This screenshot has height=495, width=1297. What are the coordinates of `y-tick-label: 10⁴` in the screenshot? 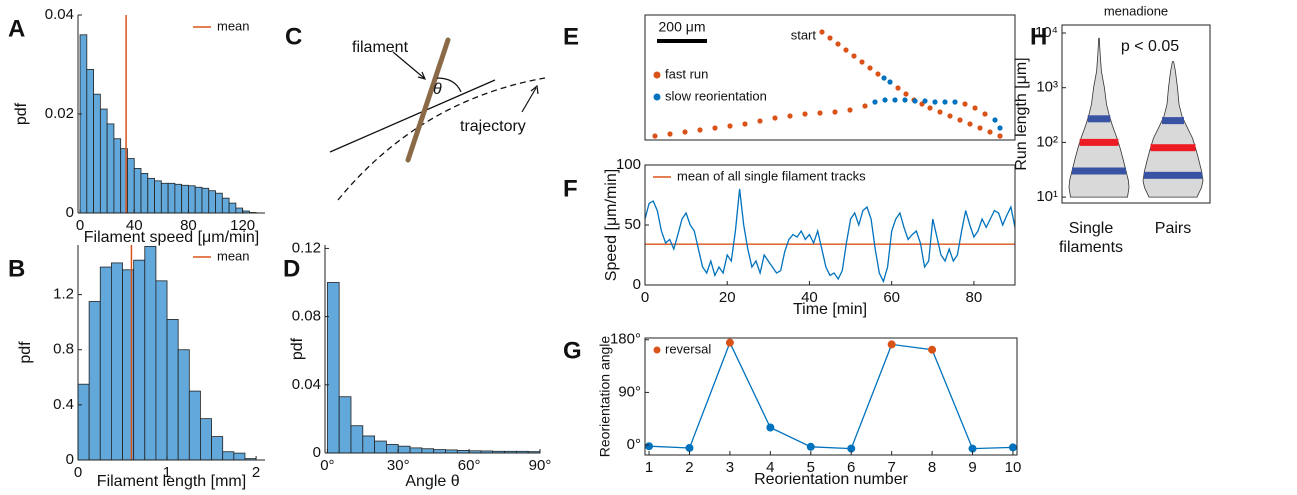 It's located at (1046, 32).